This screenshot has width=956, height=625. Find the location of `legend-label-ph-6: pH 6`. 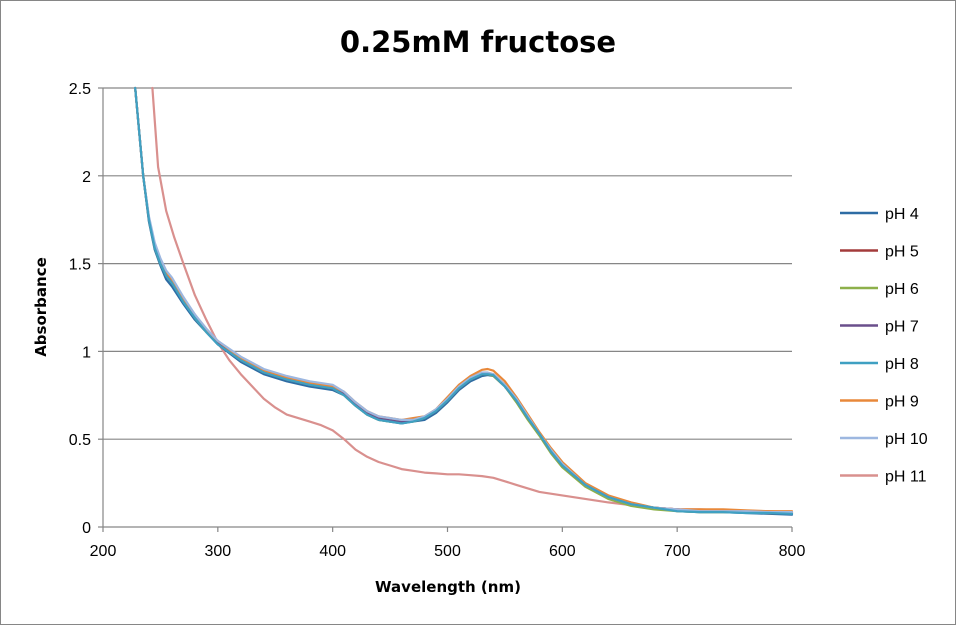

legend-label-ph-6: pH 6 is located at coordinates (902, 289).